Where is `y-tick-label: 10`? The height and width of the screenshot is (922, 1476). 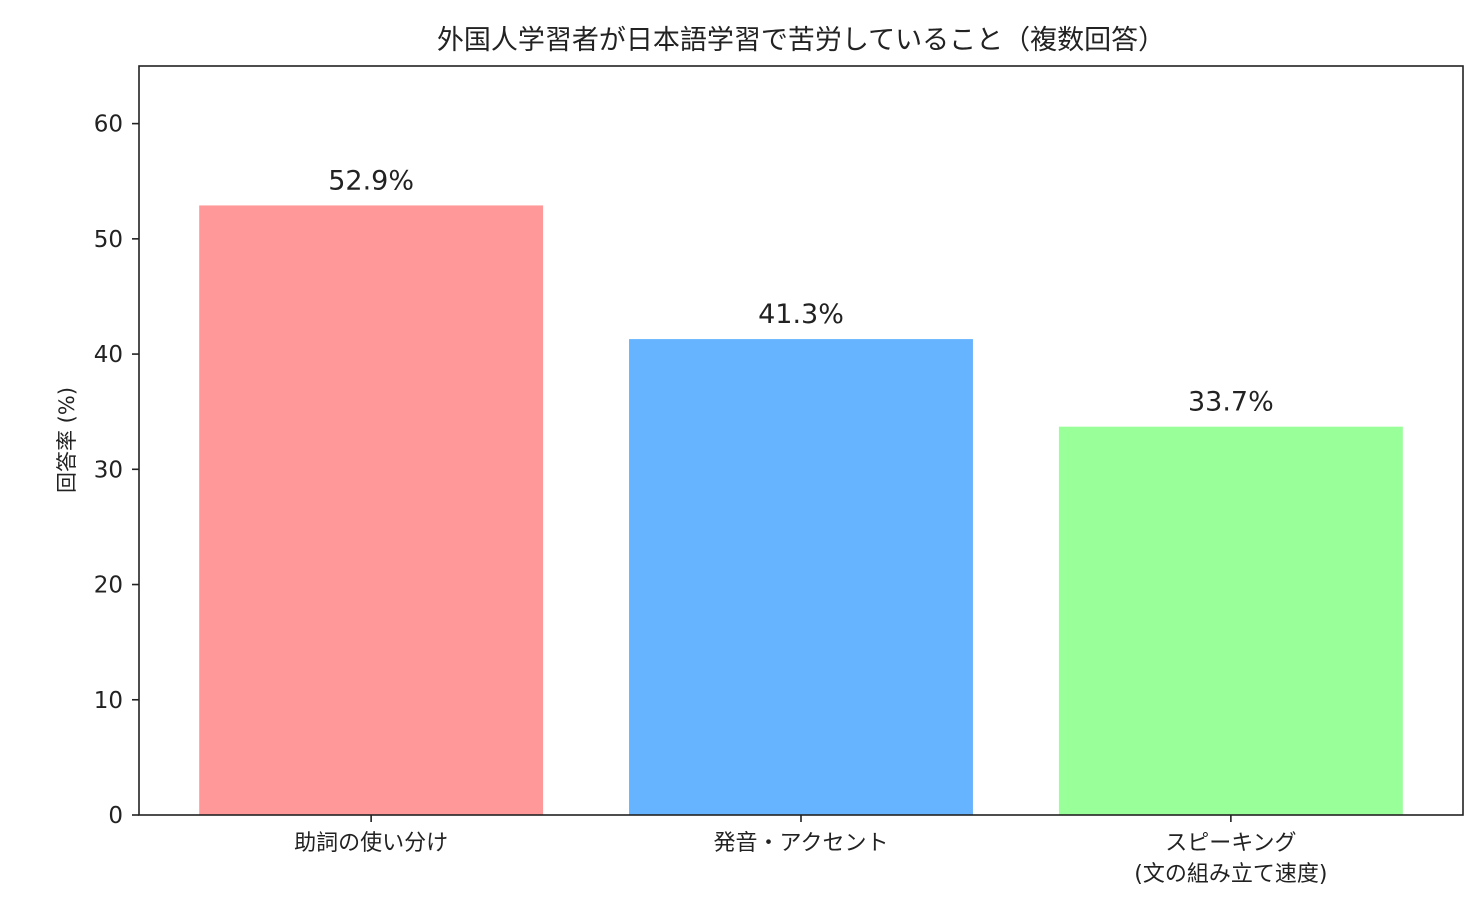
y-tick-label: 10 is located at coordinates (108, 701).